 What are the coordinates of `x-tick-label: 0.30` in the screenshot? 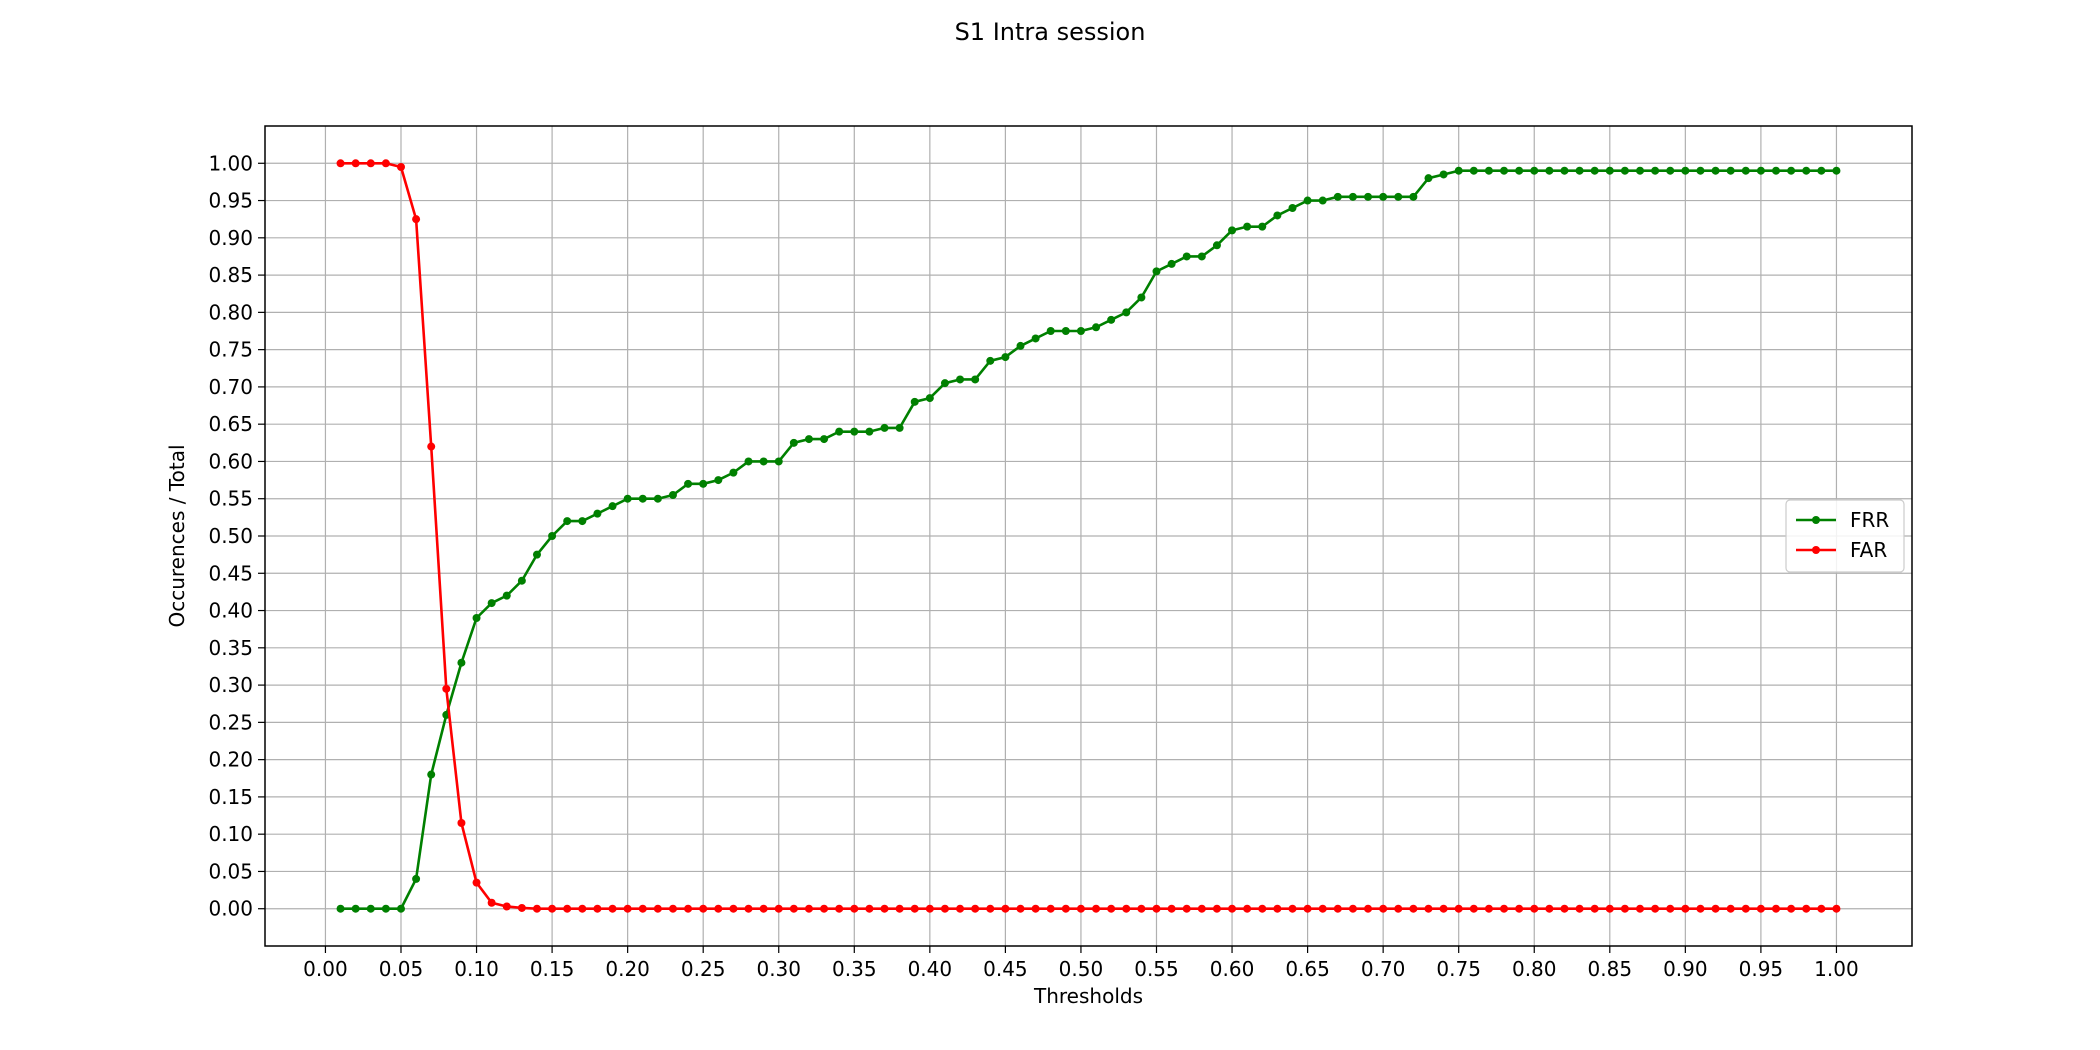 It's located at (778, 969).